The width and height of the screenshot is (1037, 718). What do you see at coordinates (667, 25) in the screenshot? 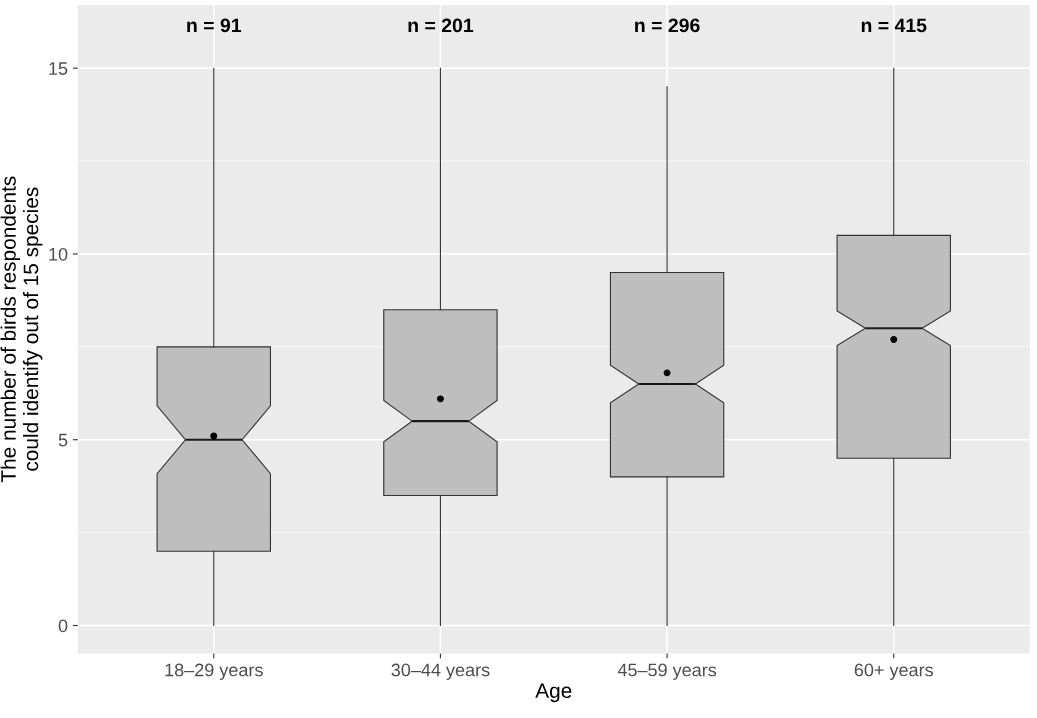
I see `annotation: n = 296` at bounding box center [667, 25].